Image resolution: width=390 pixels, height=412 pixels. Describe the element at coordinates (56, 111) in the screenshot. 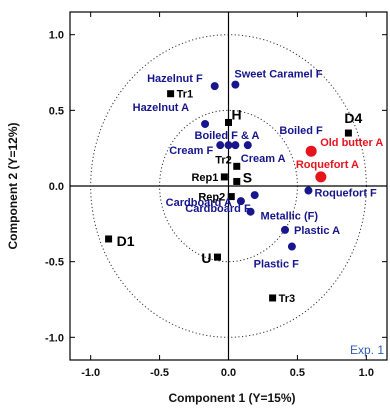

I see `y-tick-label: 0.5` at that location.